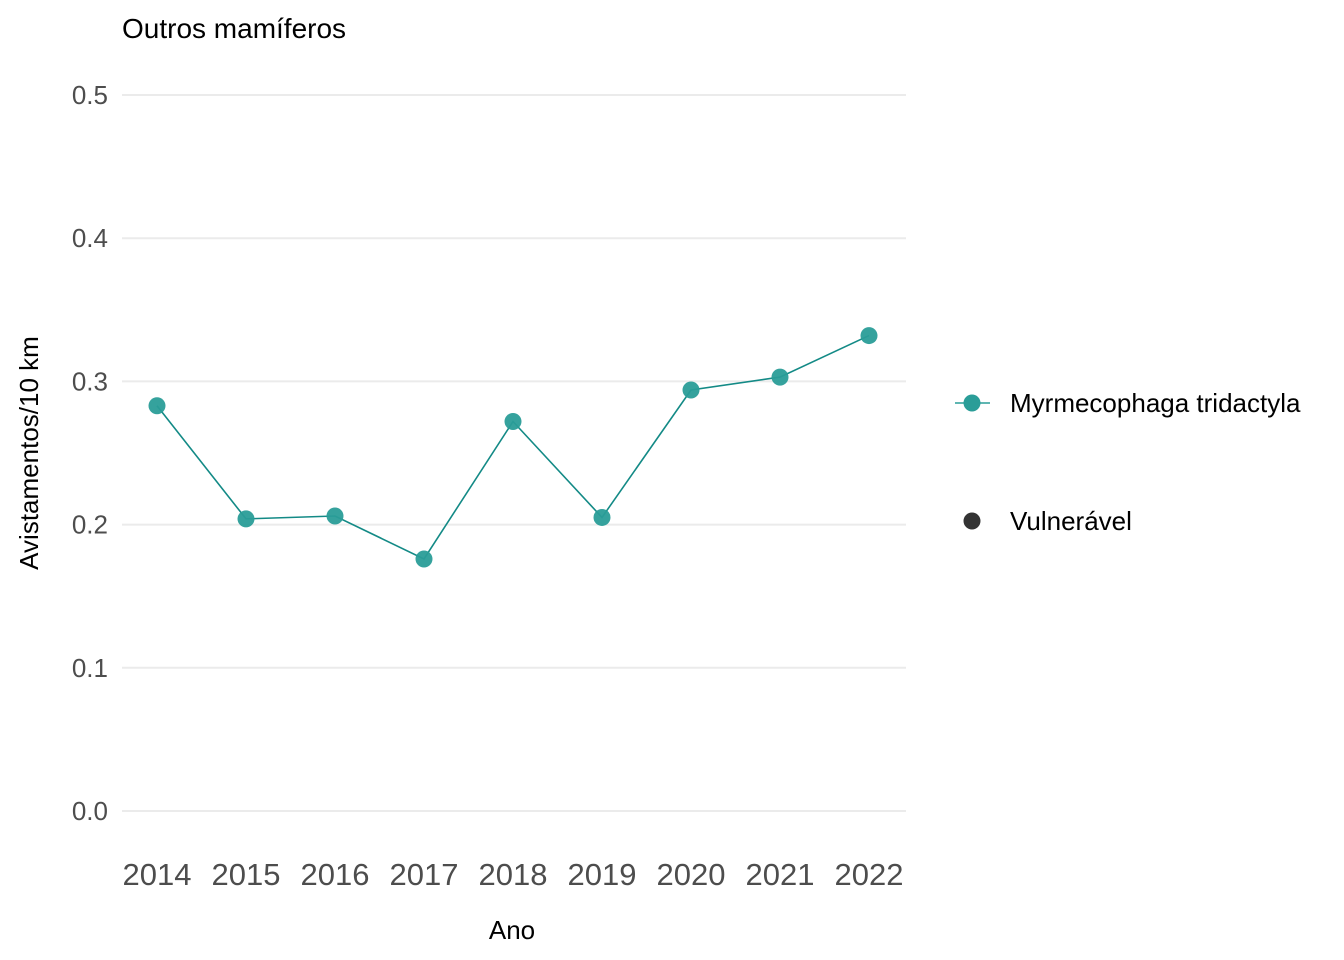  I want to click on legend: Myrmecophaga tridactyla Vulnerável, so click(1128, 462).